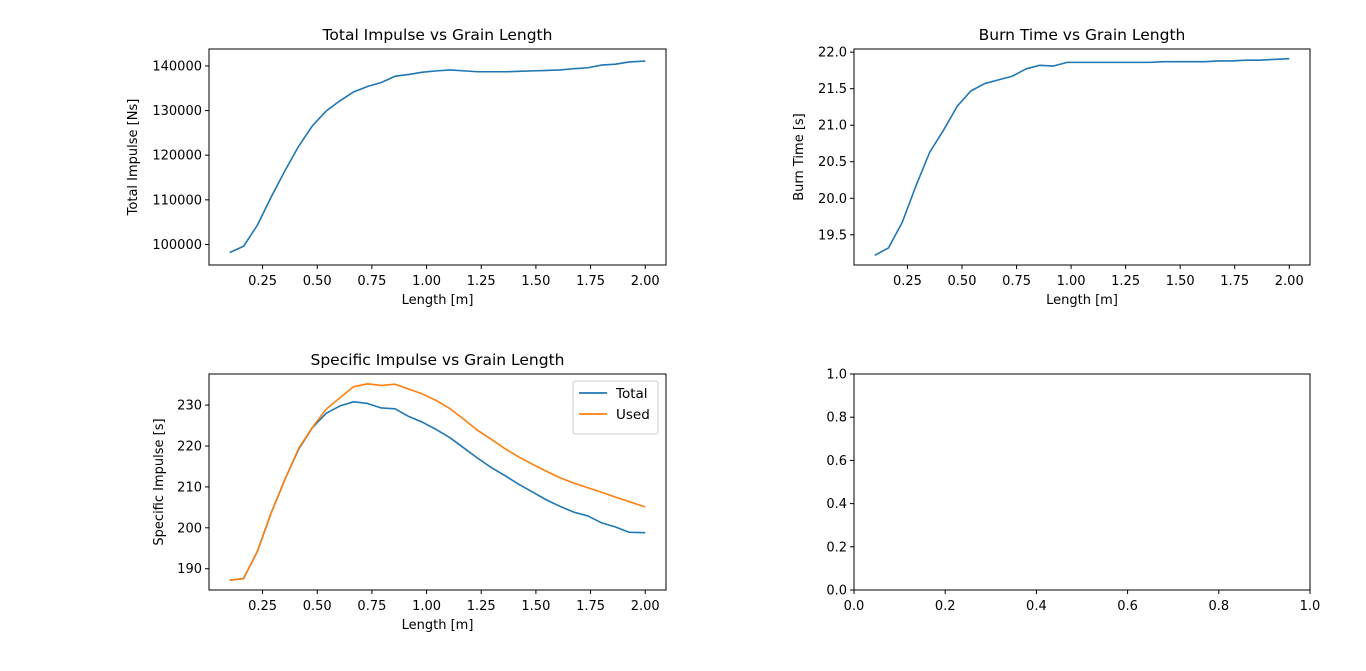 The height and width of the screenshot is (671, 1366). I want to click on legend: Total Used, so click(615, 407).